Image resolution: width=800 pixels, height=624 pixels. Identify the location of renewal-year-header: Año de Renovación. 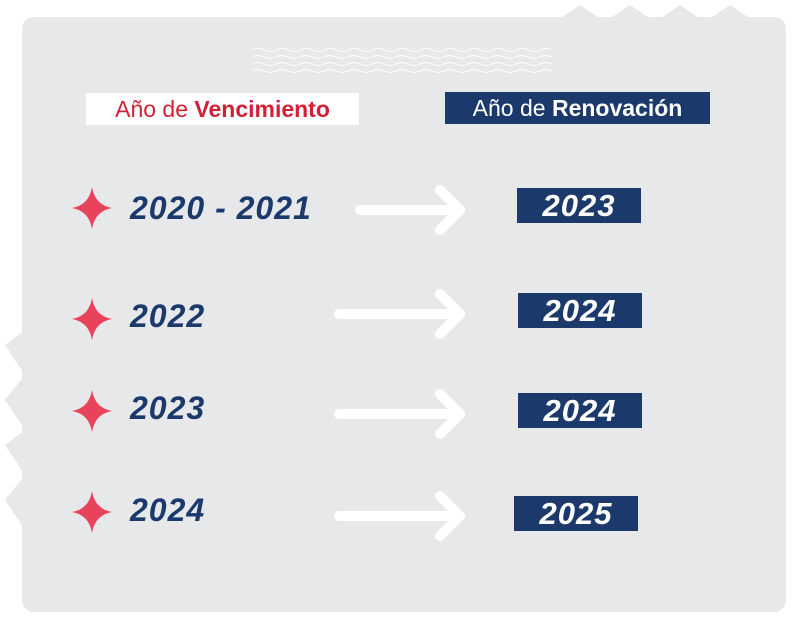
(577, 108).